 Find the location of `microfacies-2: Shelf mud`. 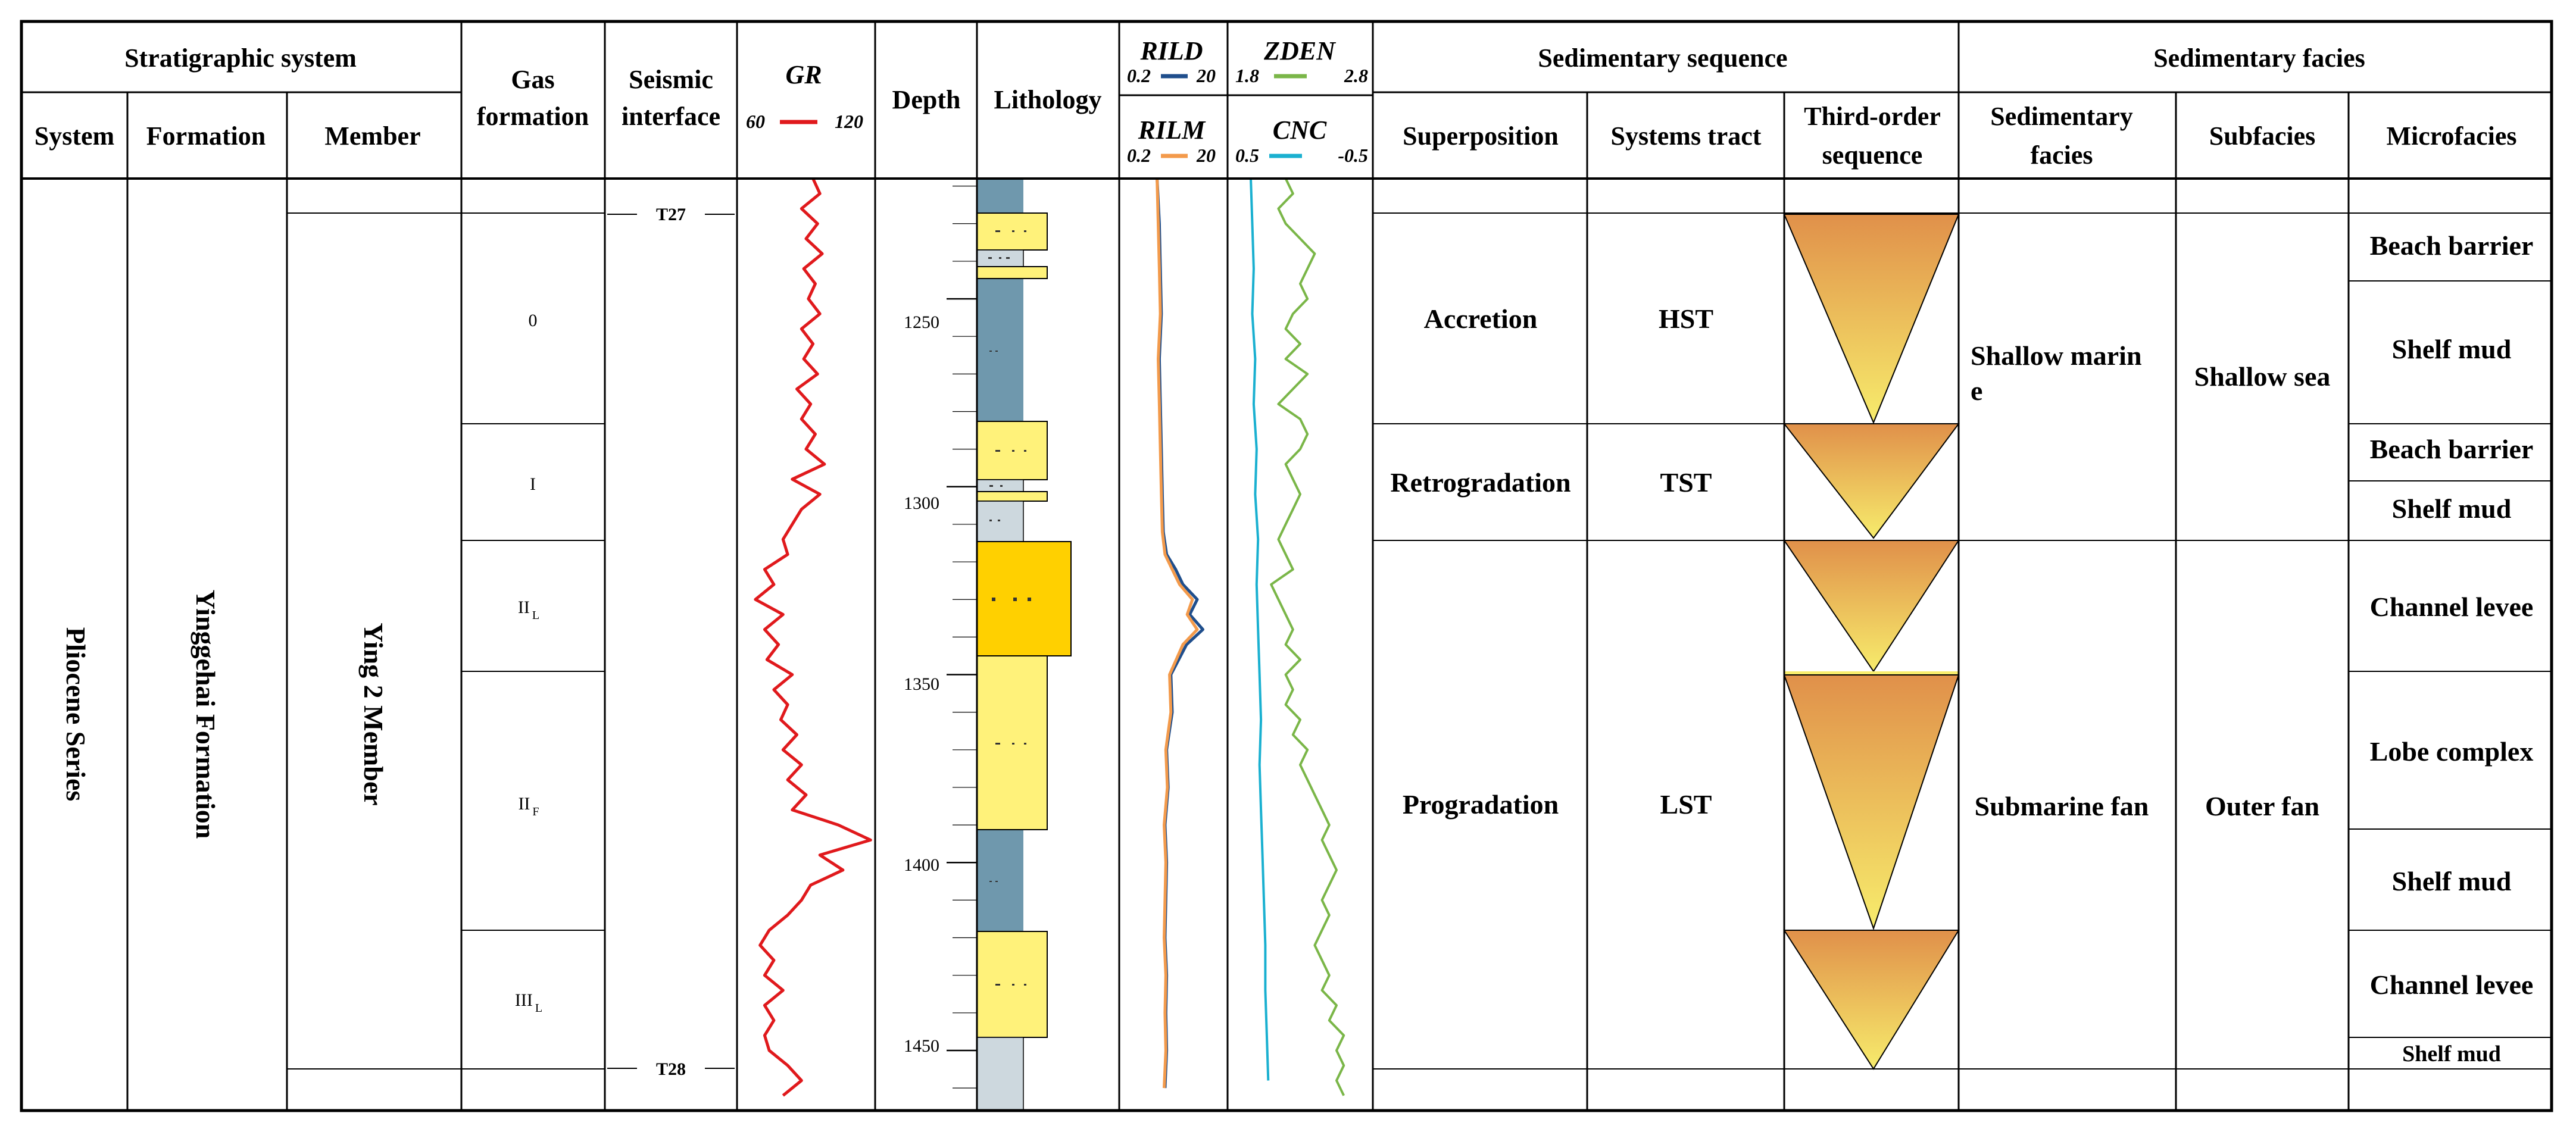

microfacies-2: Shelf mud is located at coordinates (2452, 349).